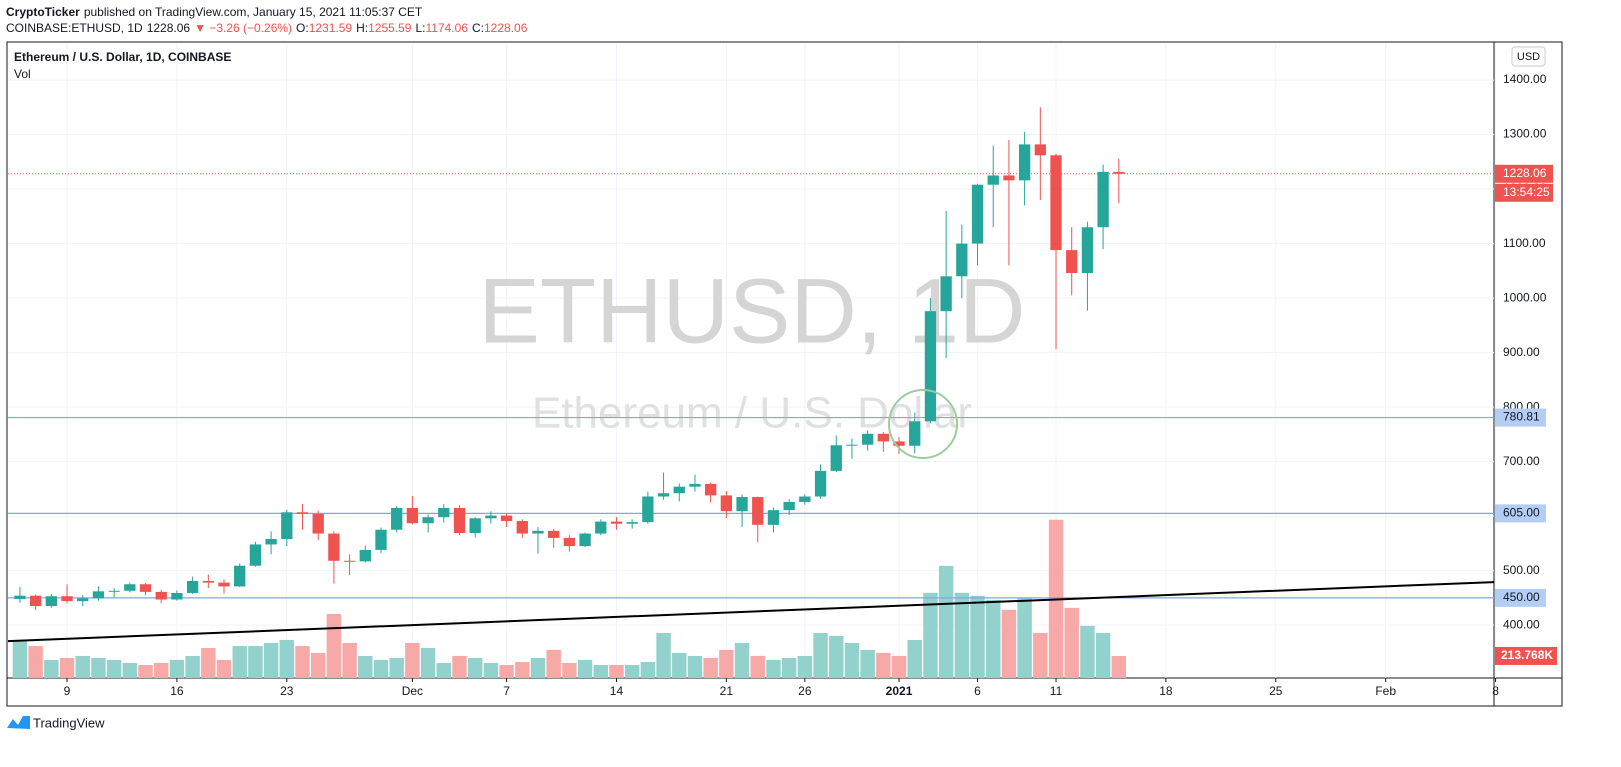 Image resolution: width=1621 pixels, height=767 pixels. Describe the element at coordinates (330, 28) in the screenshot. I see `open: 1231.59` at that location.